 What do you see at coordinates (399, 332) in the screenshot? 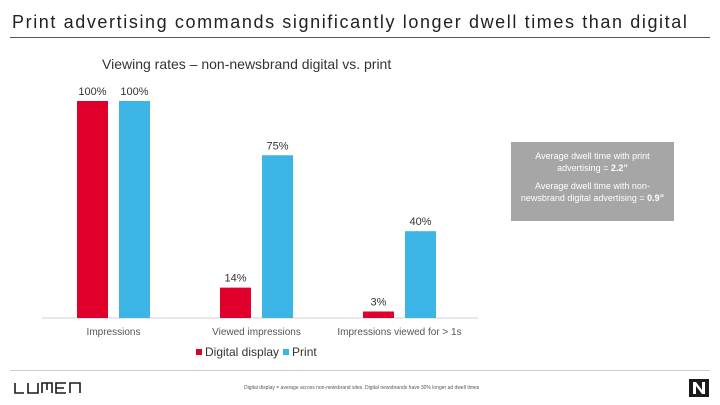
I see `category-label-2: Impressions viewed for > 1s` at bounding box center [399, 332].